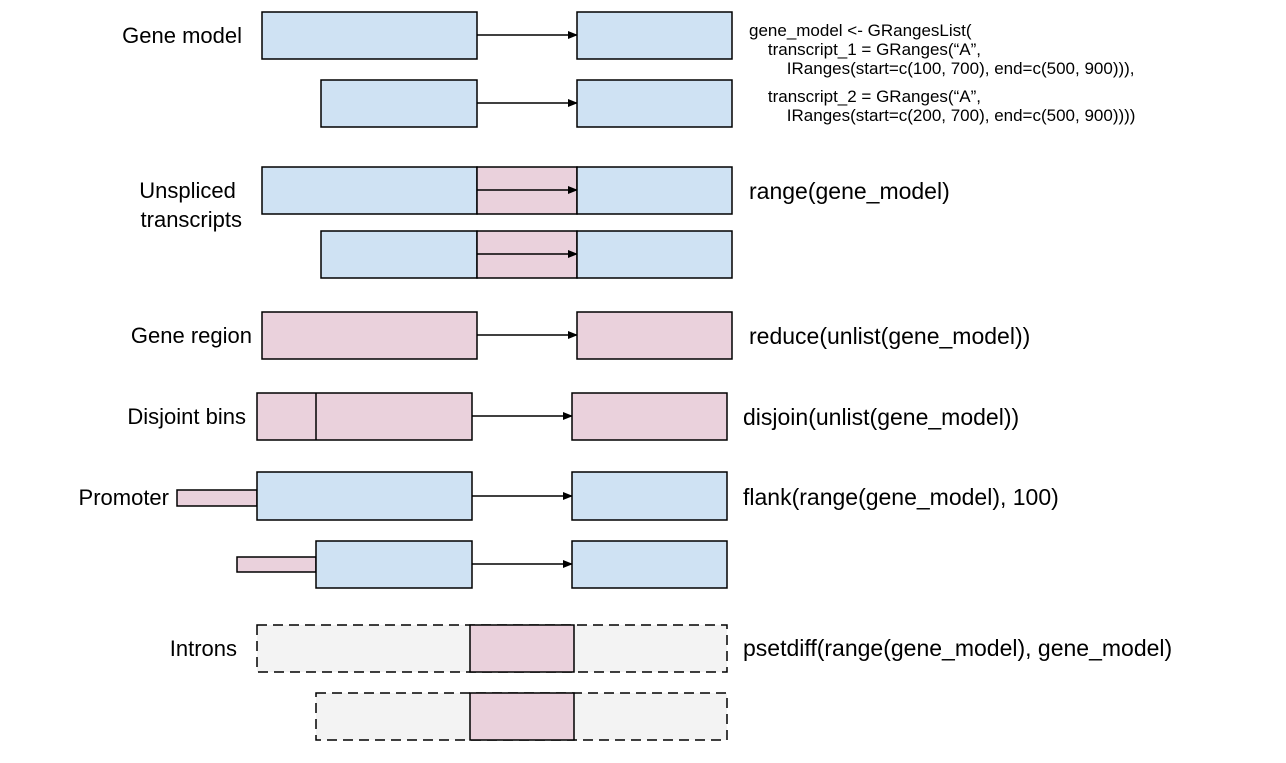 The height and width of the screenshot is (763, 1286). I want to click on code-disjoin: disjoin(unlist(gene_model)), so click(881, 417).